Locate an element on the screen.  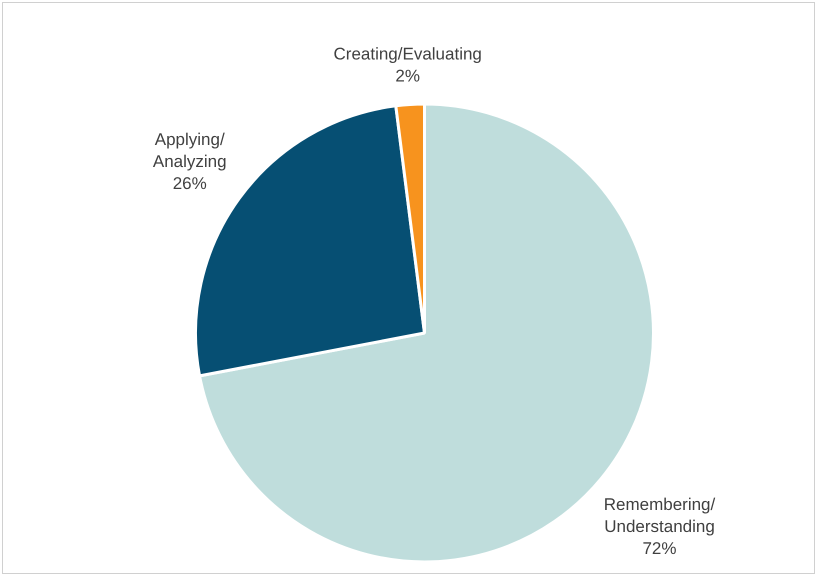
data-label: 72% is located at coordinates (659, 548).